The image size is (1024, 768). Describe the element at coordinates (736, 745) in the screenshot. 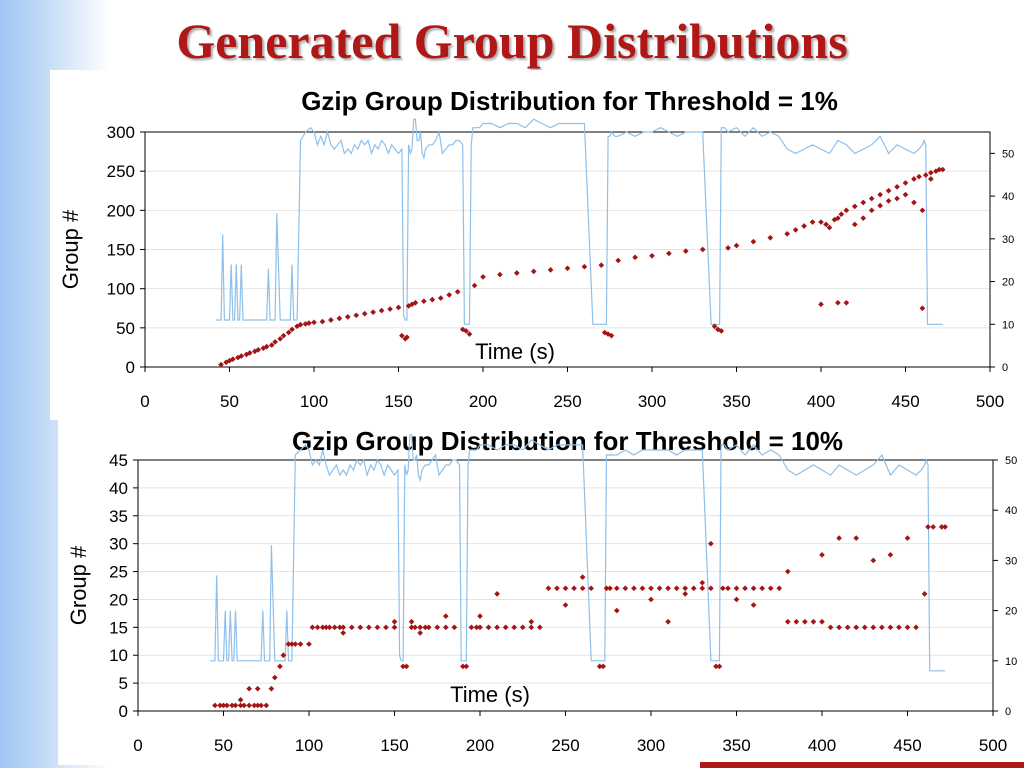

I see `x-tick-label: 350` at that location.